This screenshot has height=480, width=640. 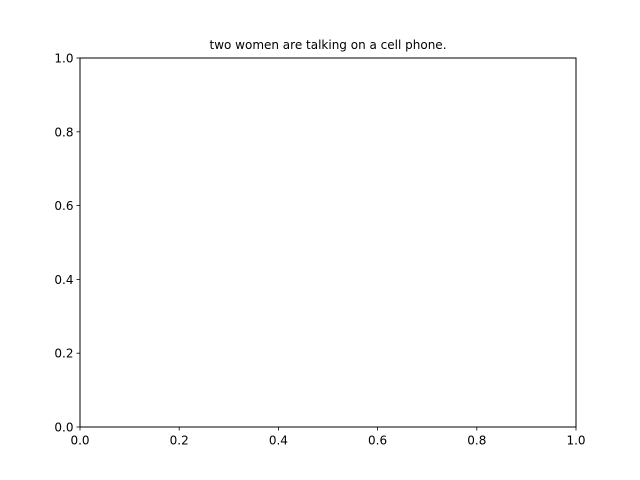 I want to click on y-tick-label: 0.0, so click(x=63, y=428).